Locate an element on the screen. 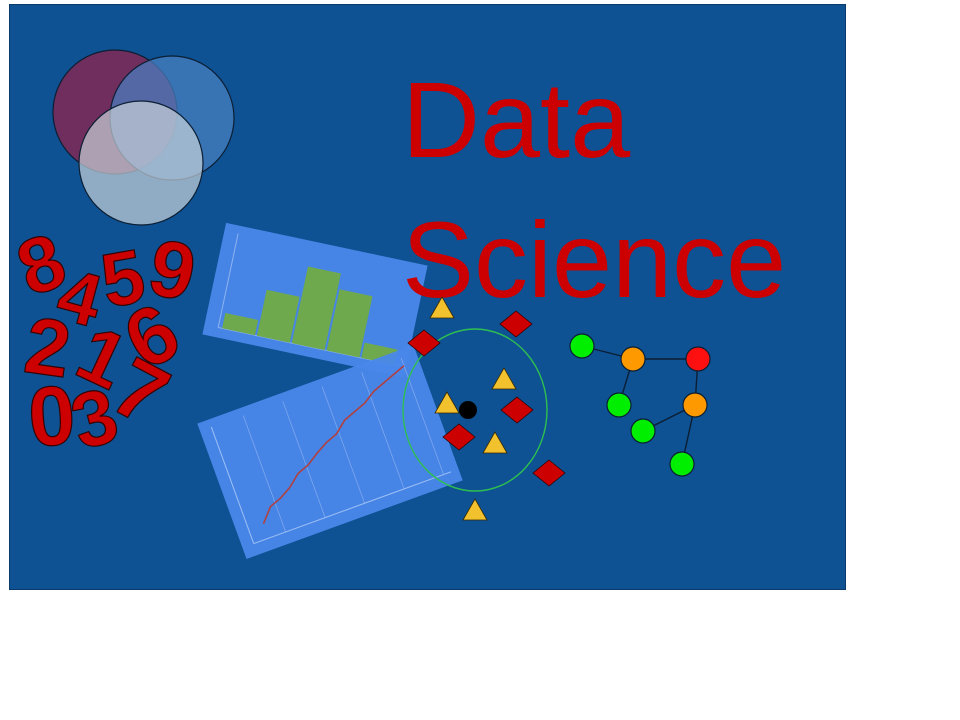 Image resolution: width=960 pixels, height=720 pixels. line-chart-panel is located at coordinates (330, 452).